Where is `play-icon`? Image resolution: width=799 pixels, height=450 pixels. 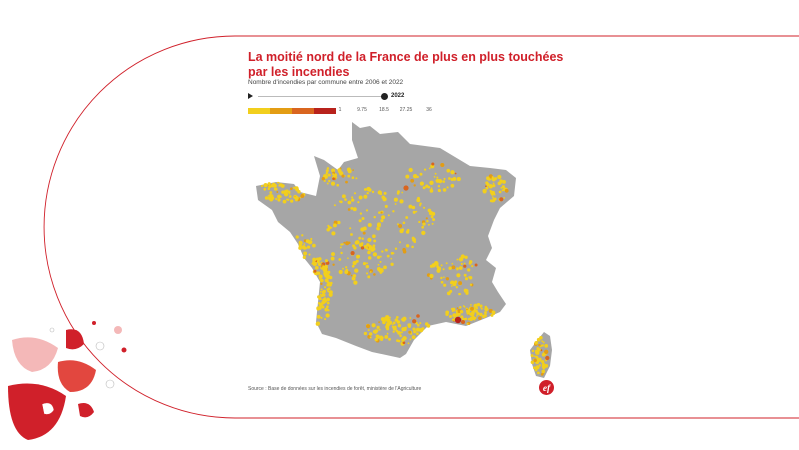 play-icon is located at coordinates (250, 96).